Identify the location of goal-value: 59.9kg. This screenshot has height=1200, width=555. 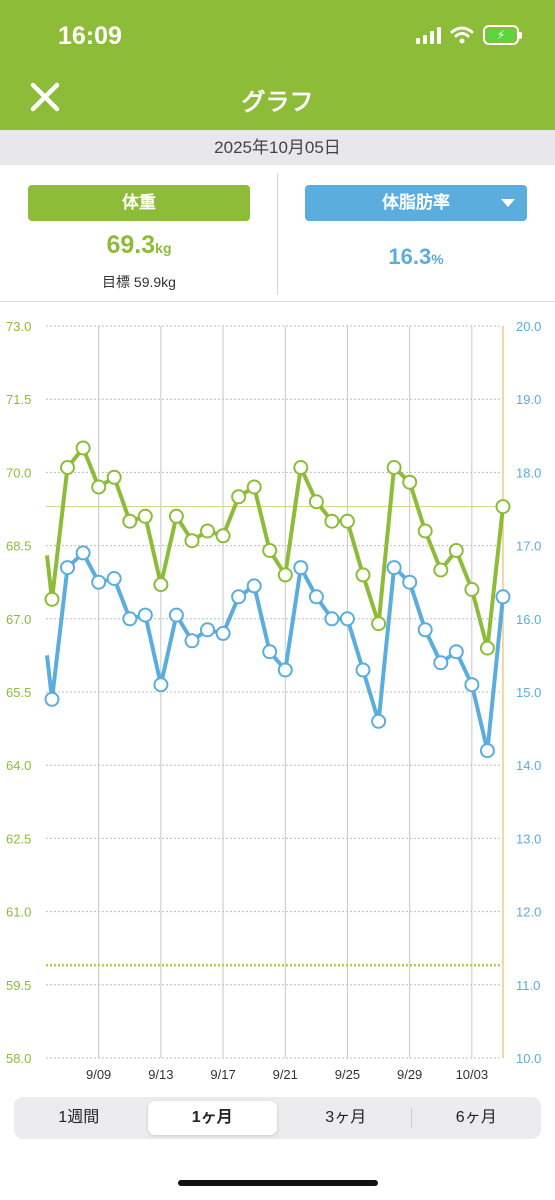
(154, 282).